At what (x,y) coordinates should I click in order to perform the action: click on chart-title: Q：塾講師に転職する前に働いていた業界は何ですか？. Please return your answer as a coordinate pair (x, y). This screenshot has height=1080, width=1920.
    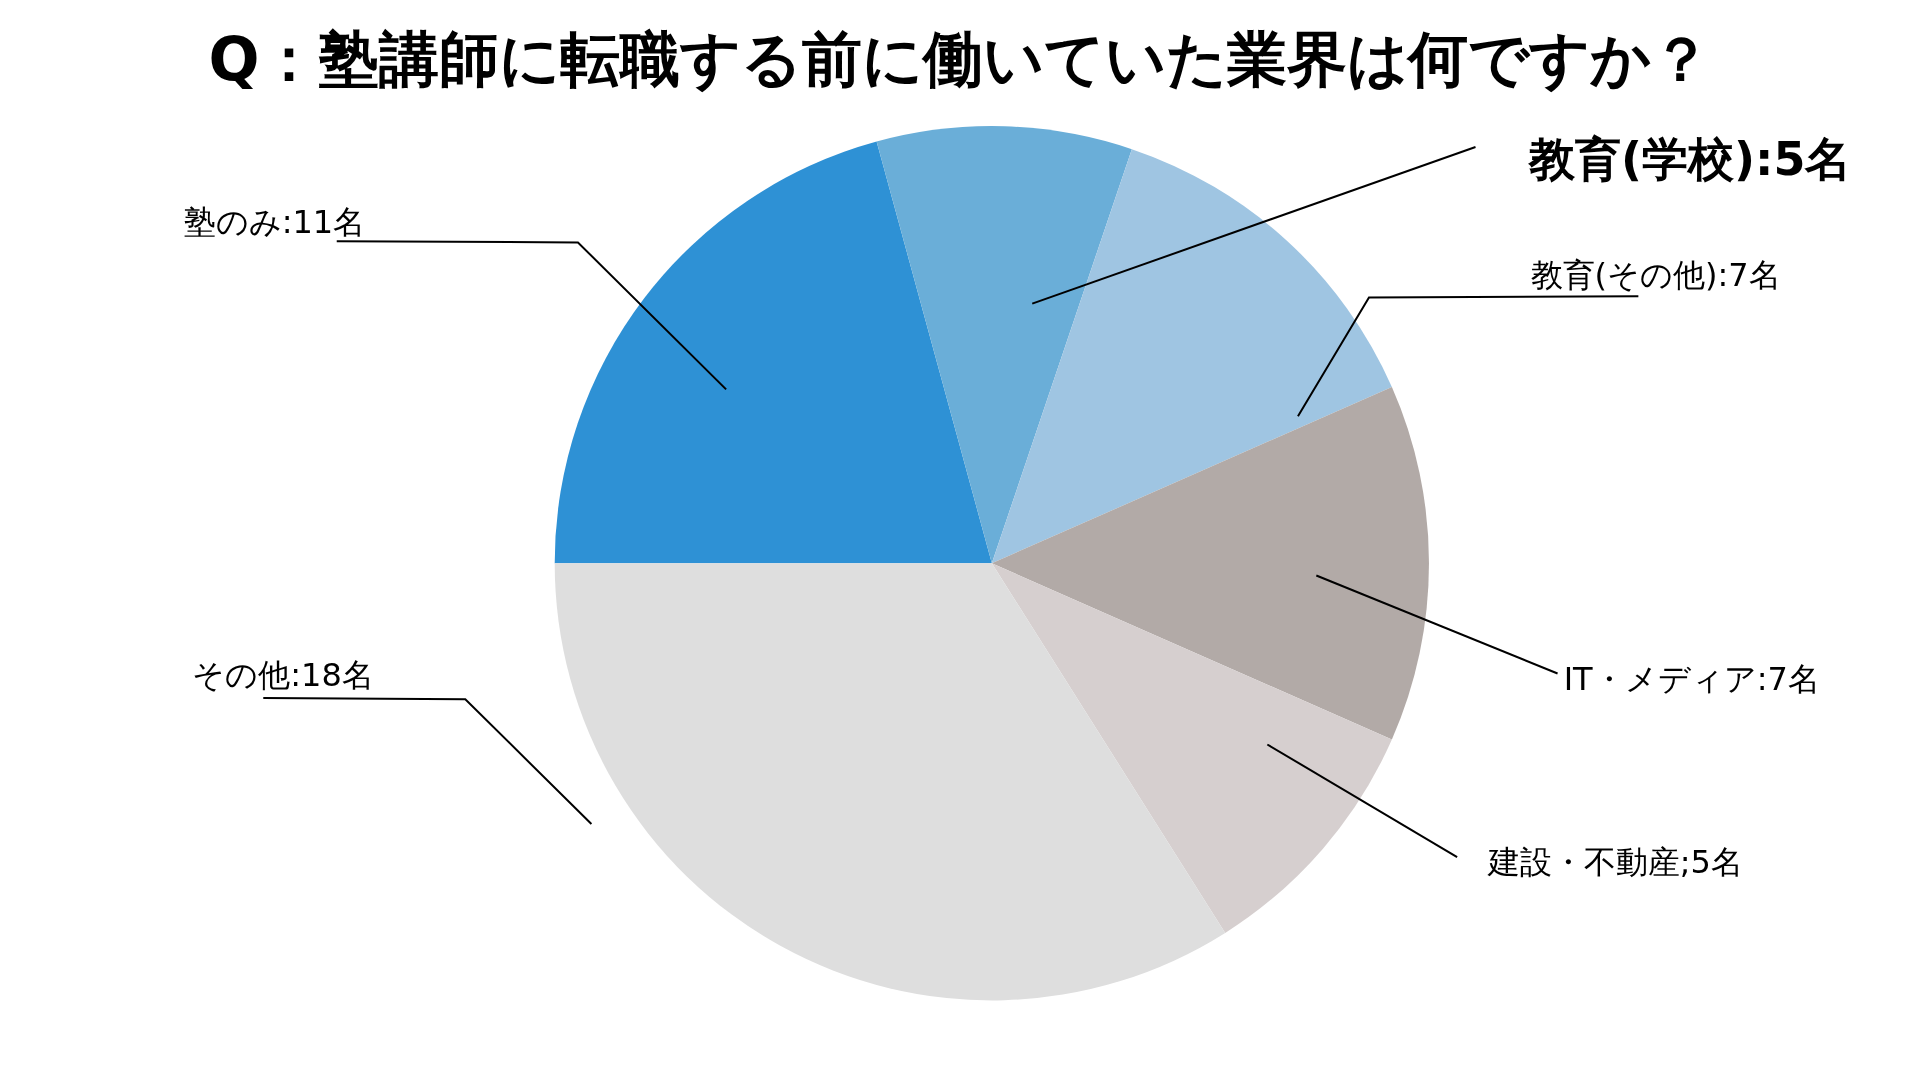
    Looking at the image, I should click on (960, 59).